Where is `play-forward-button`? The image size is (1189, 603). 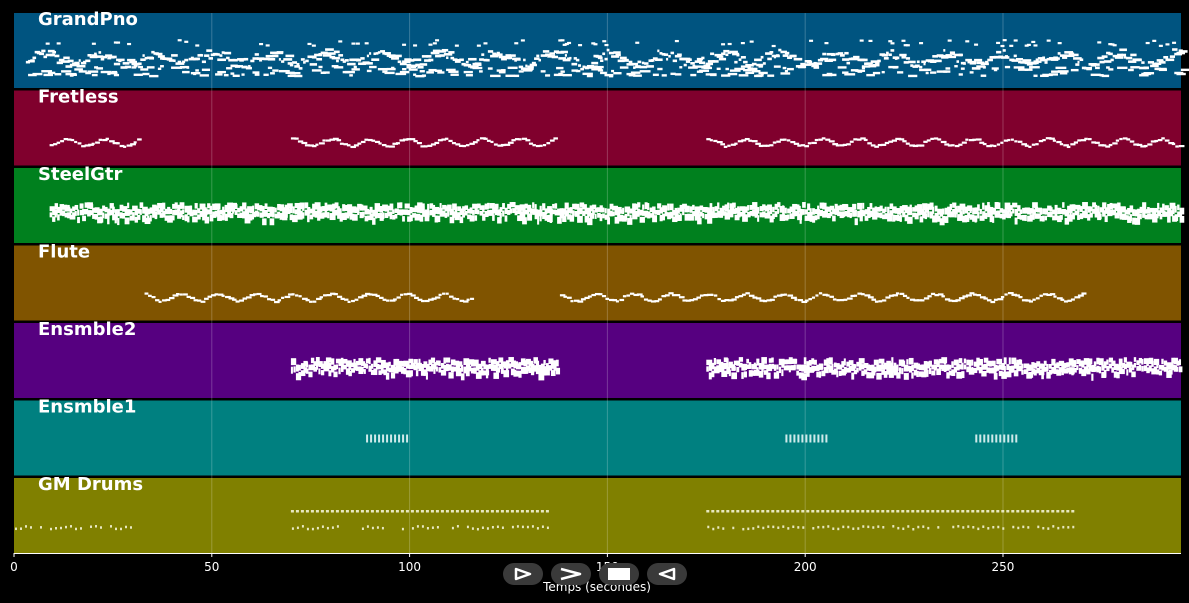 play-forward-button is located at coordinates (523, 574).